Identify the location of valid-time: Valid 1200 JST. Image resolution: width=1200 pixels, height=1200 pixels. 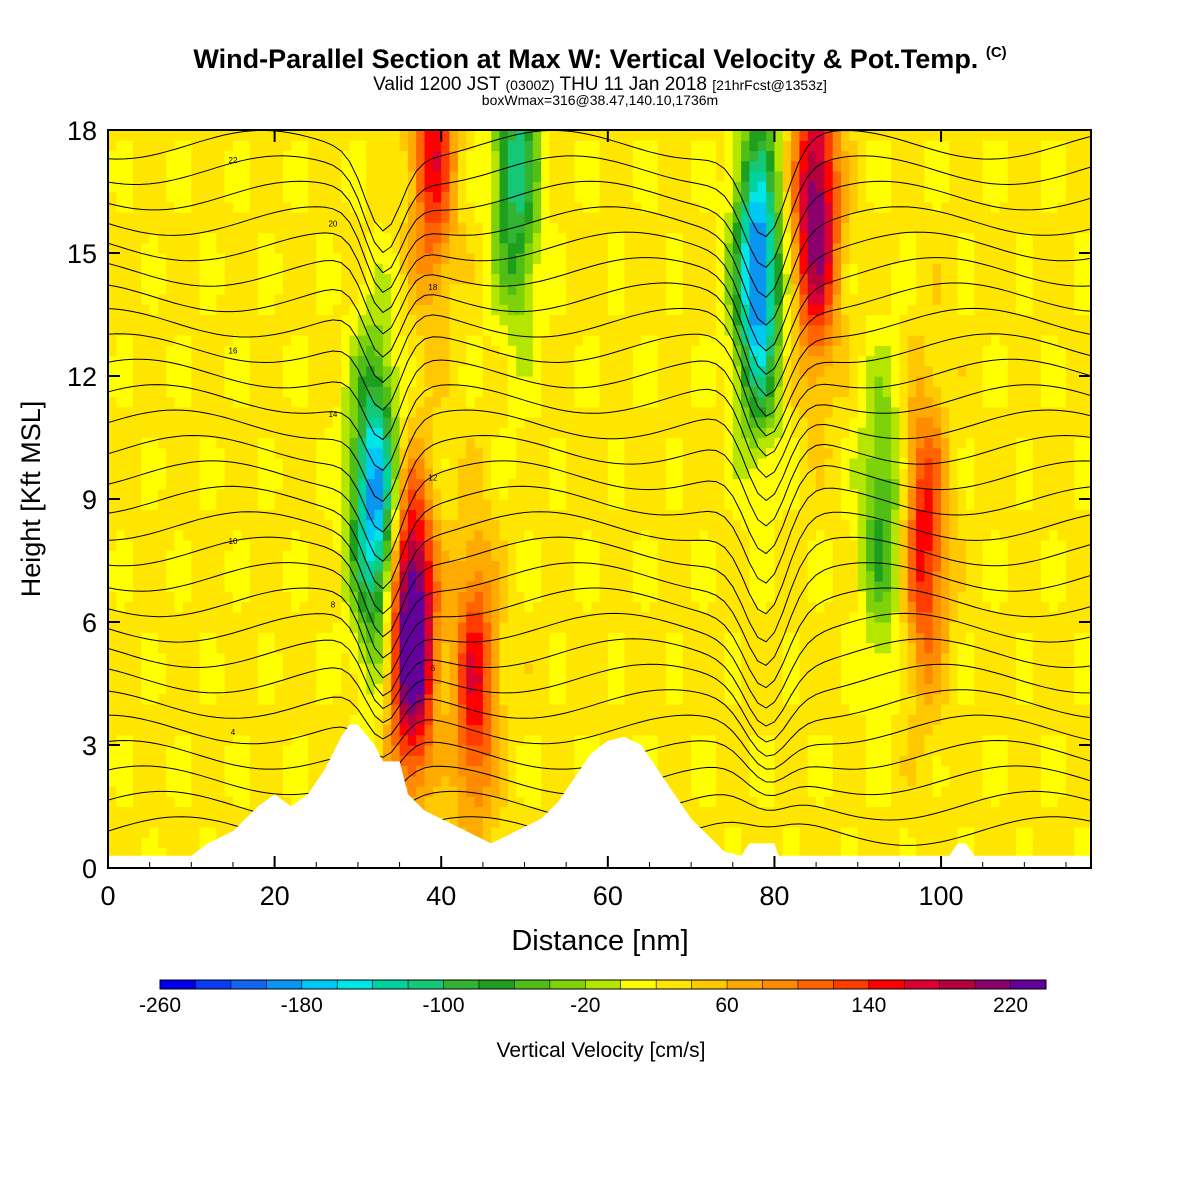
(437, 84).